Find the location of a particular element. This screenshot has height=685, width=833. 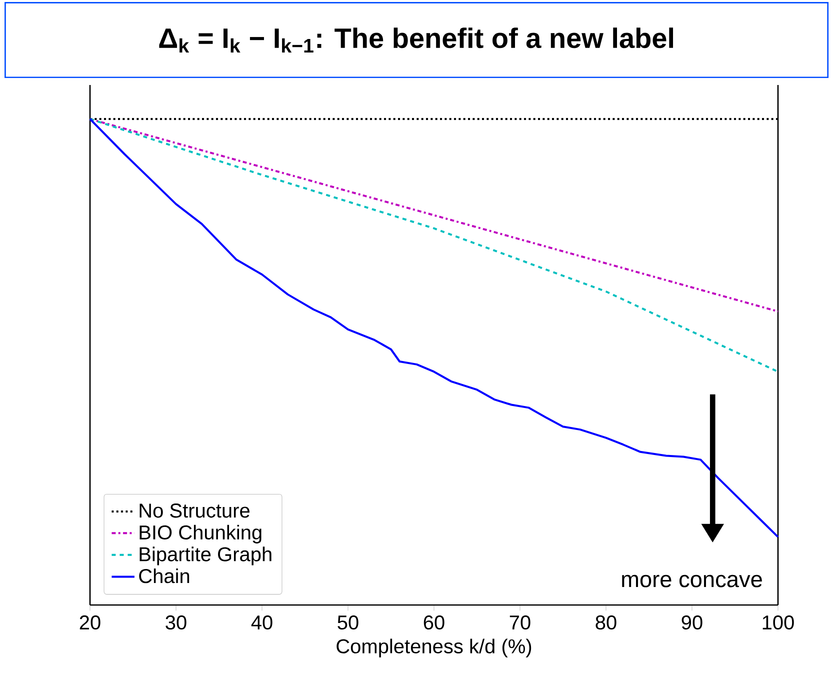

x-axis-title: Completeness k/d (%) is located at coordinates (434, 648).